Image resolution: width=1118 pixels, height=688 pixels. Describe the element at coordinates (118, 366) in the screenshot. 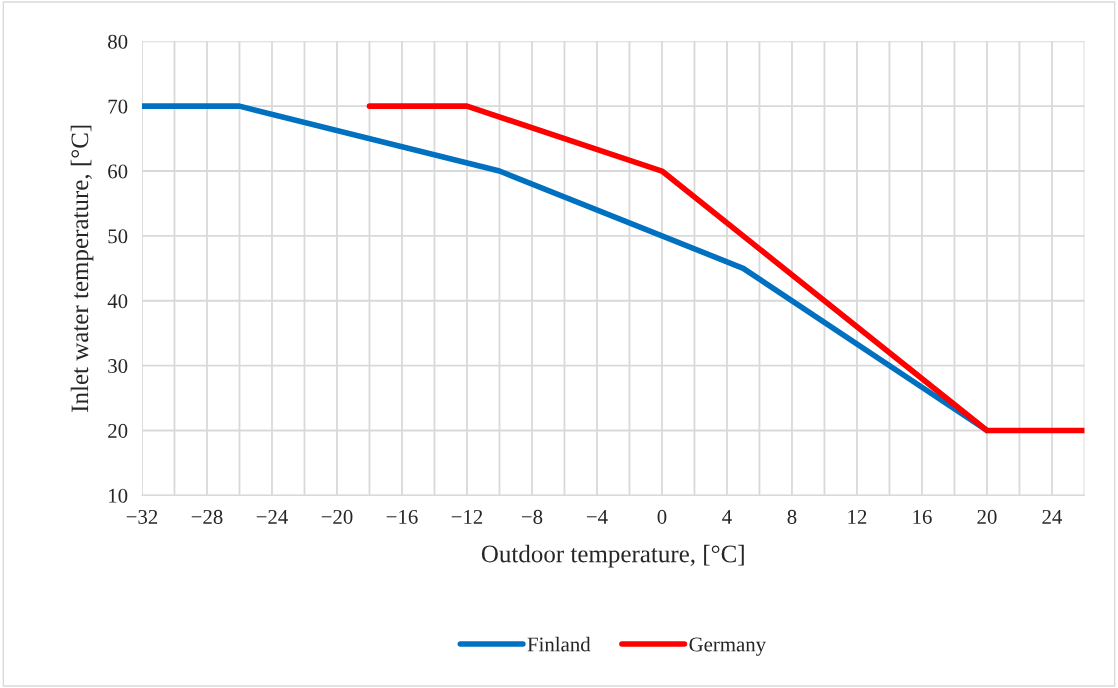

I see `y-tick-label: 30` at that location.